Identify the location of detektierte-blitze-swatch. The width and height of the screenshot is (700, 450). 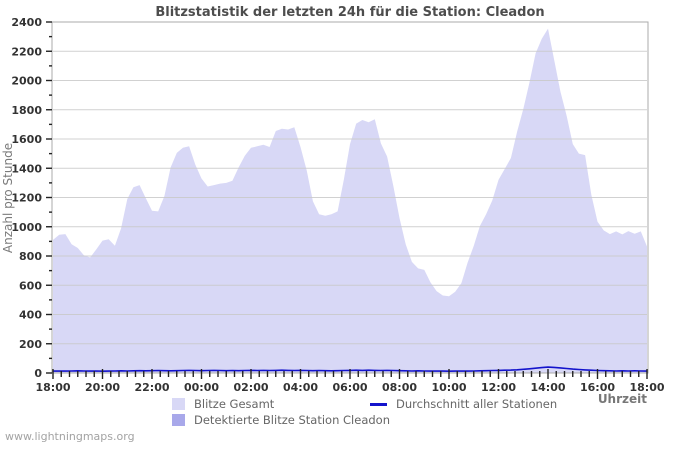
(178, 420).